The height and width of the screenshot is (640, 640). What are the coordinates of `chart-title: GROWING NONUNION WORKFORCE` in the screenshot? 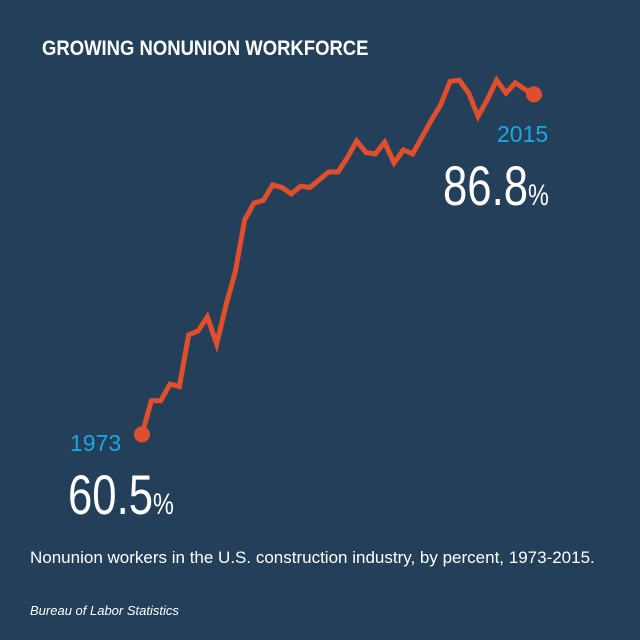 It's located at (205, 48).